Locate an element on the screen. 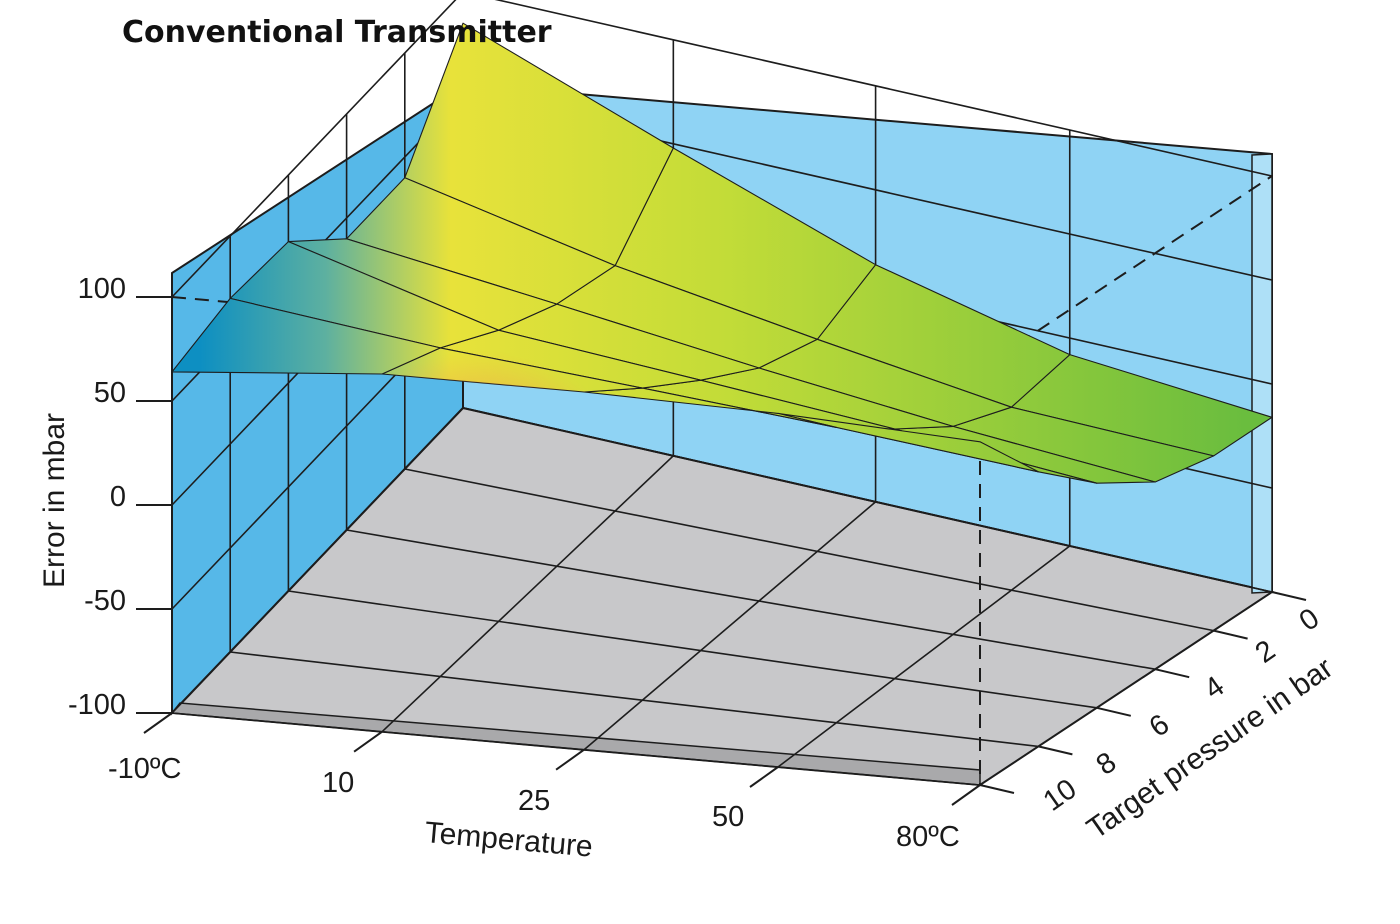  x-tick-label-minus10: -10ºC is located at coordinates (144, 769).